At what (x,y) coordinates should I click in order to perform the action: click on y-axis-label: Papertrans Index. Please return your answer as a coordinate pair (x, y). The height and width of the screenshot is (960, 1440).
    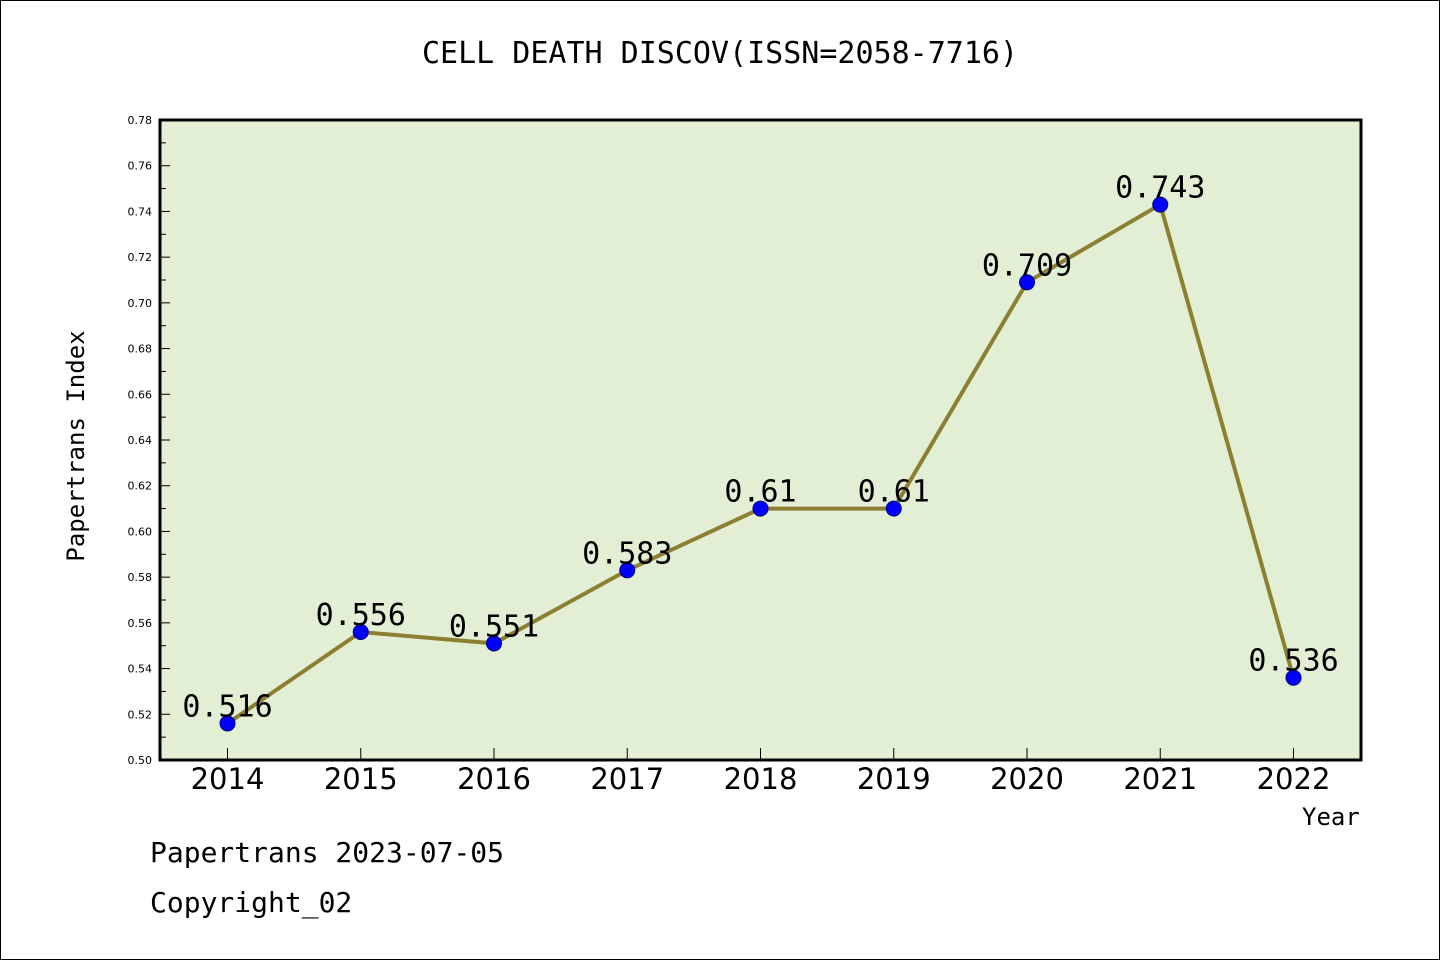
    Looking at the image, I should click on (76, 446).